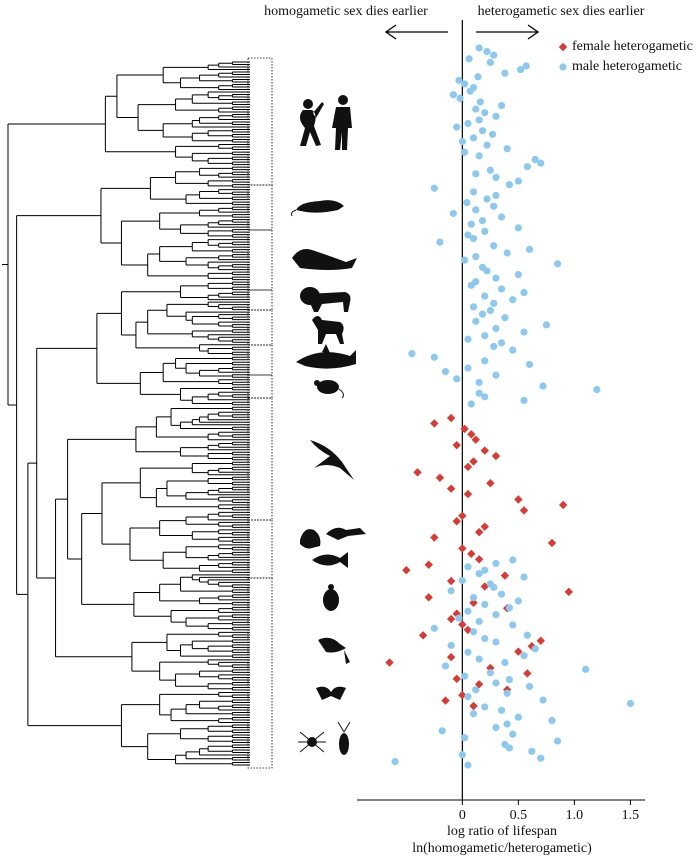  What do you see at coordinates (632, 46) in the screenshot?
I see `legend-label: female heterogametic` at bounding box center [632, 46].